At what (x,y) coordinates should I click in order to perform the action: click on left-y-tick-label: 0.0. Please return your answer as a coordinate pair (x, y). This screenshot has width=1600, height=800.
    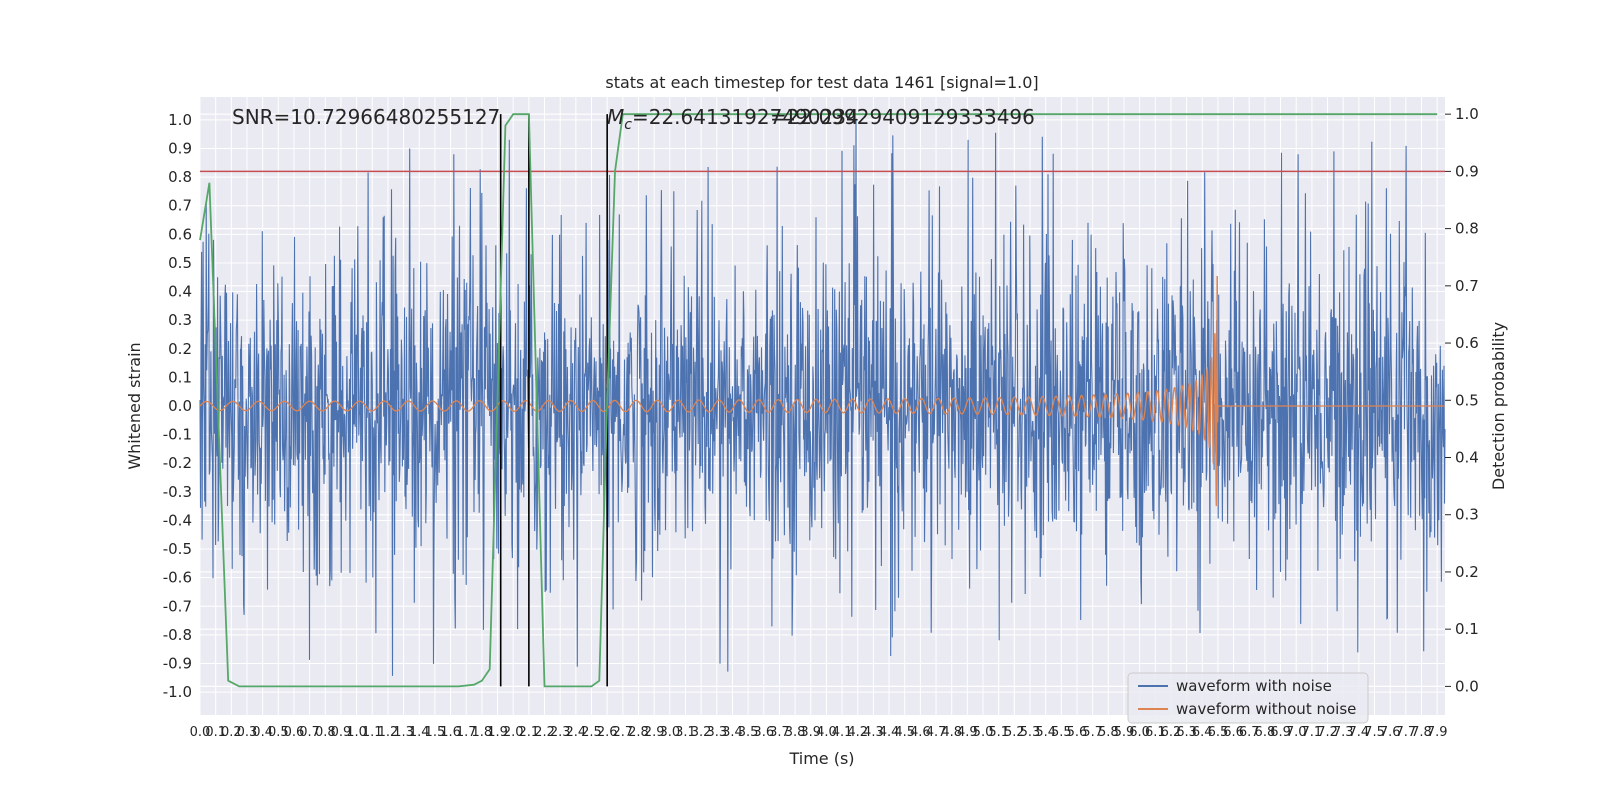
    Looking at the image, I should click on (180, 406).